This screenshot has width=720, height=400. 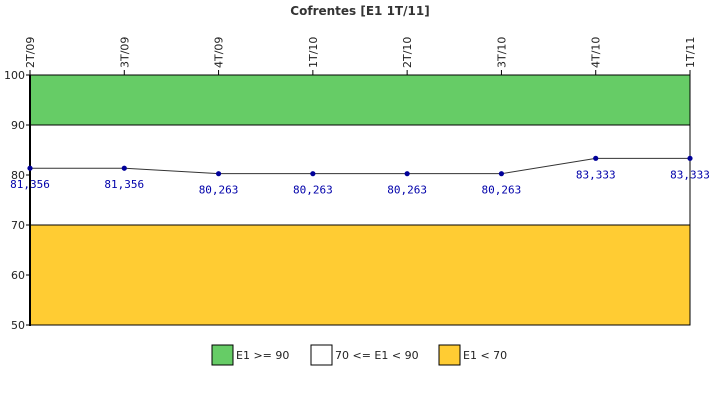 What do you see at coordinates (485, 355) in the screenshot?
I see `legend-label-2: E1 < 70` at bounding box center [485, 355].